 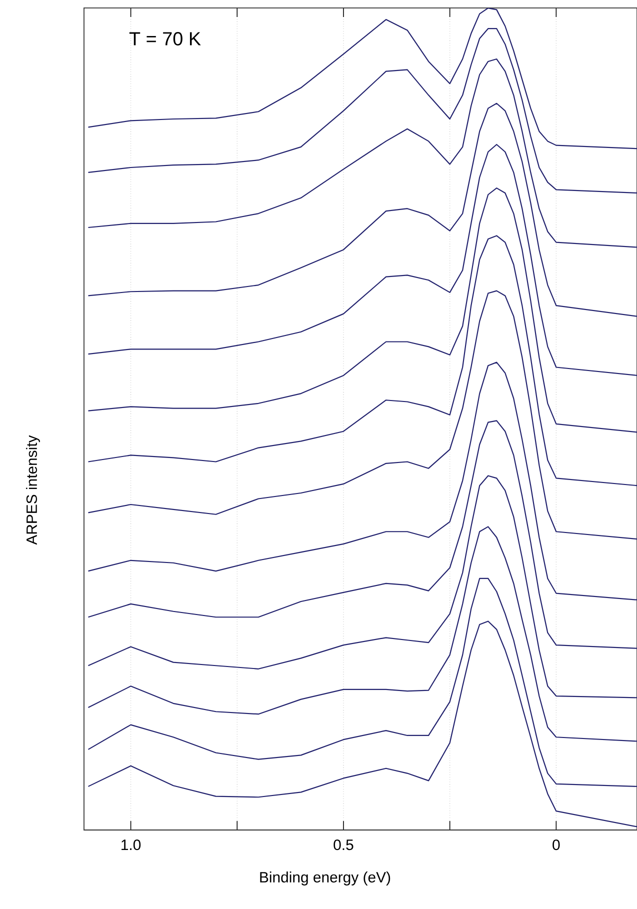 I want to click on x-tick-label: 0.5, so click(x=344, y=845).